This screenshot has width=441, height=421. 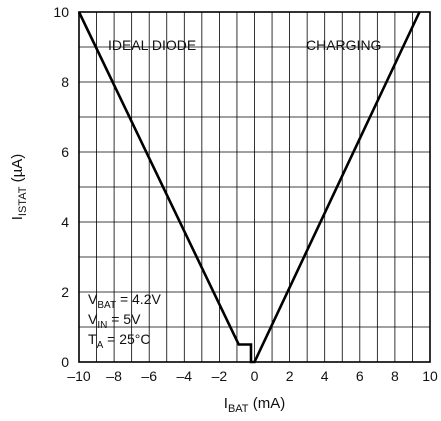 I want to click on x-tick-label: –10, so click(x=79, y=376).